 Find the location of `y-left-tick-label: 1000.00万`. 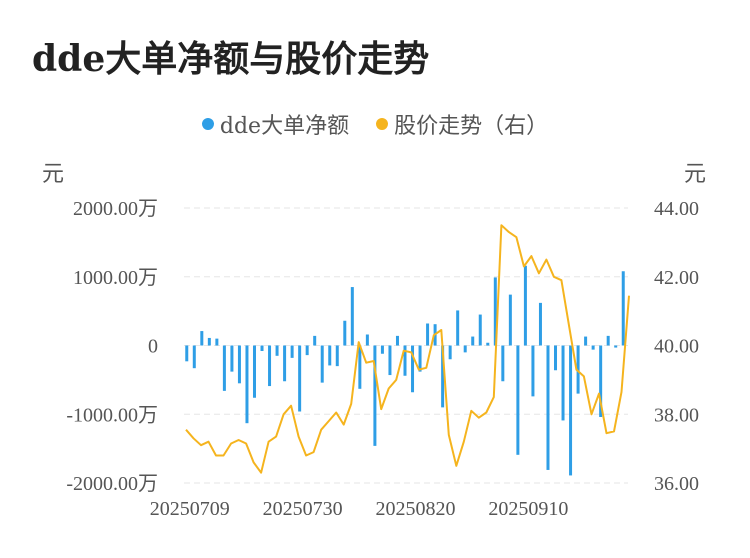

y-left-tick-label: 1000.00万 is located at coordinates (115, 278).